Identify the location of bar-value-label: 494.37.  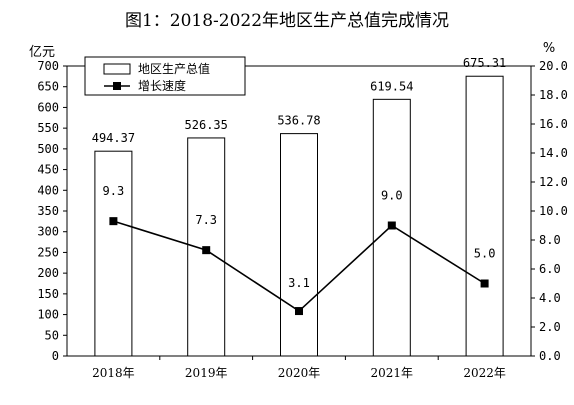
(113, 138).